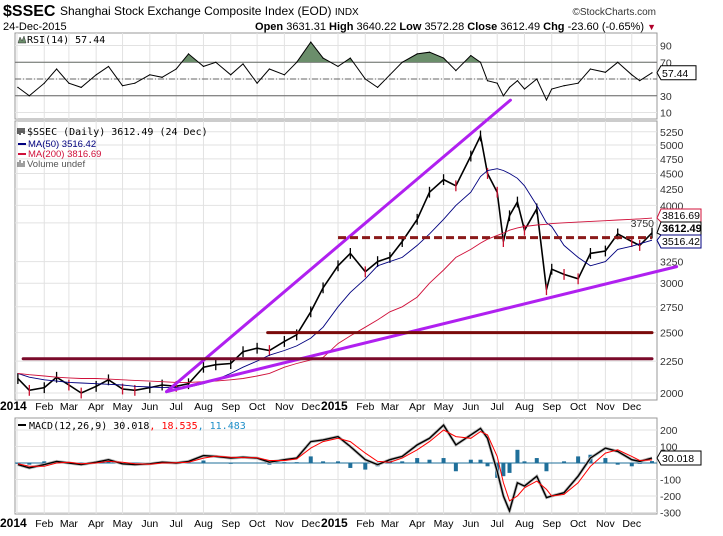 The height and width of the screenshot is (536, 723). I want to click on rsi-area-icon, so click(22, 39).